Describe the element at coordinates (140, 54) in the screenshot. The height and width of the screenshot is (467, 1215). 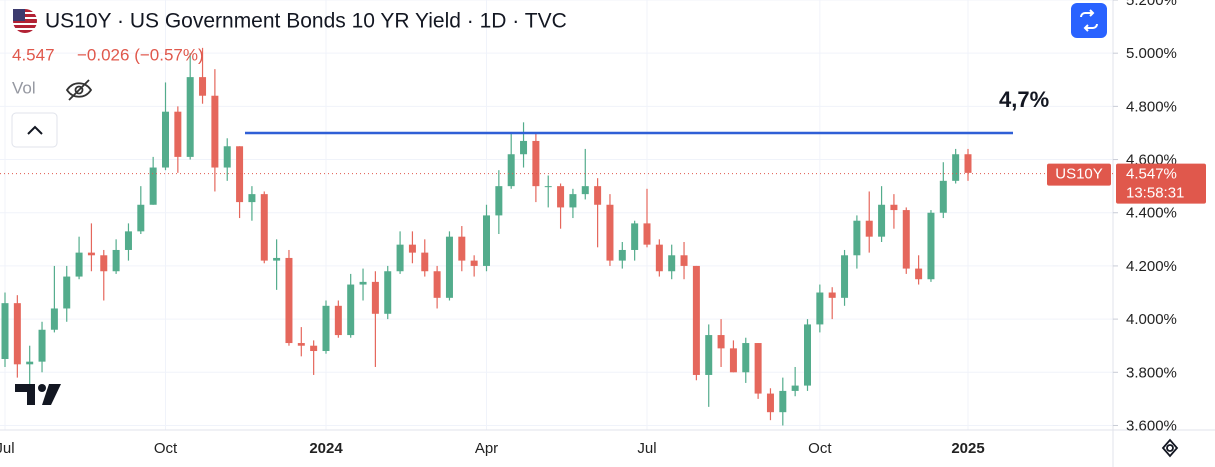
I see `price-change: −0.026 (−0.57%)` at that location.